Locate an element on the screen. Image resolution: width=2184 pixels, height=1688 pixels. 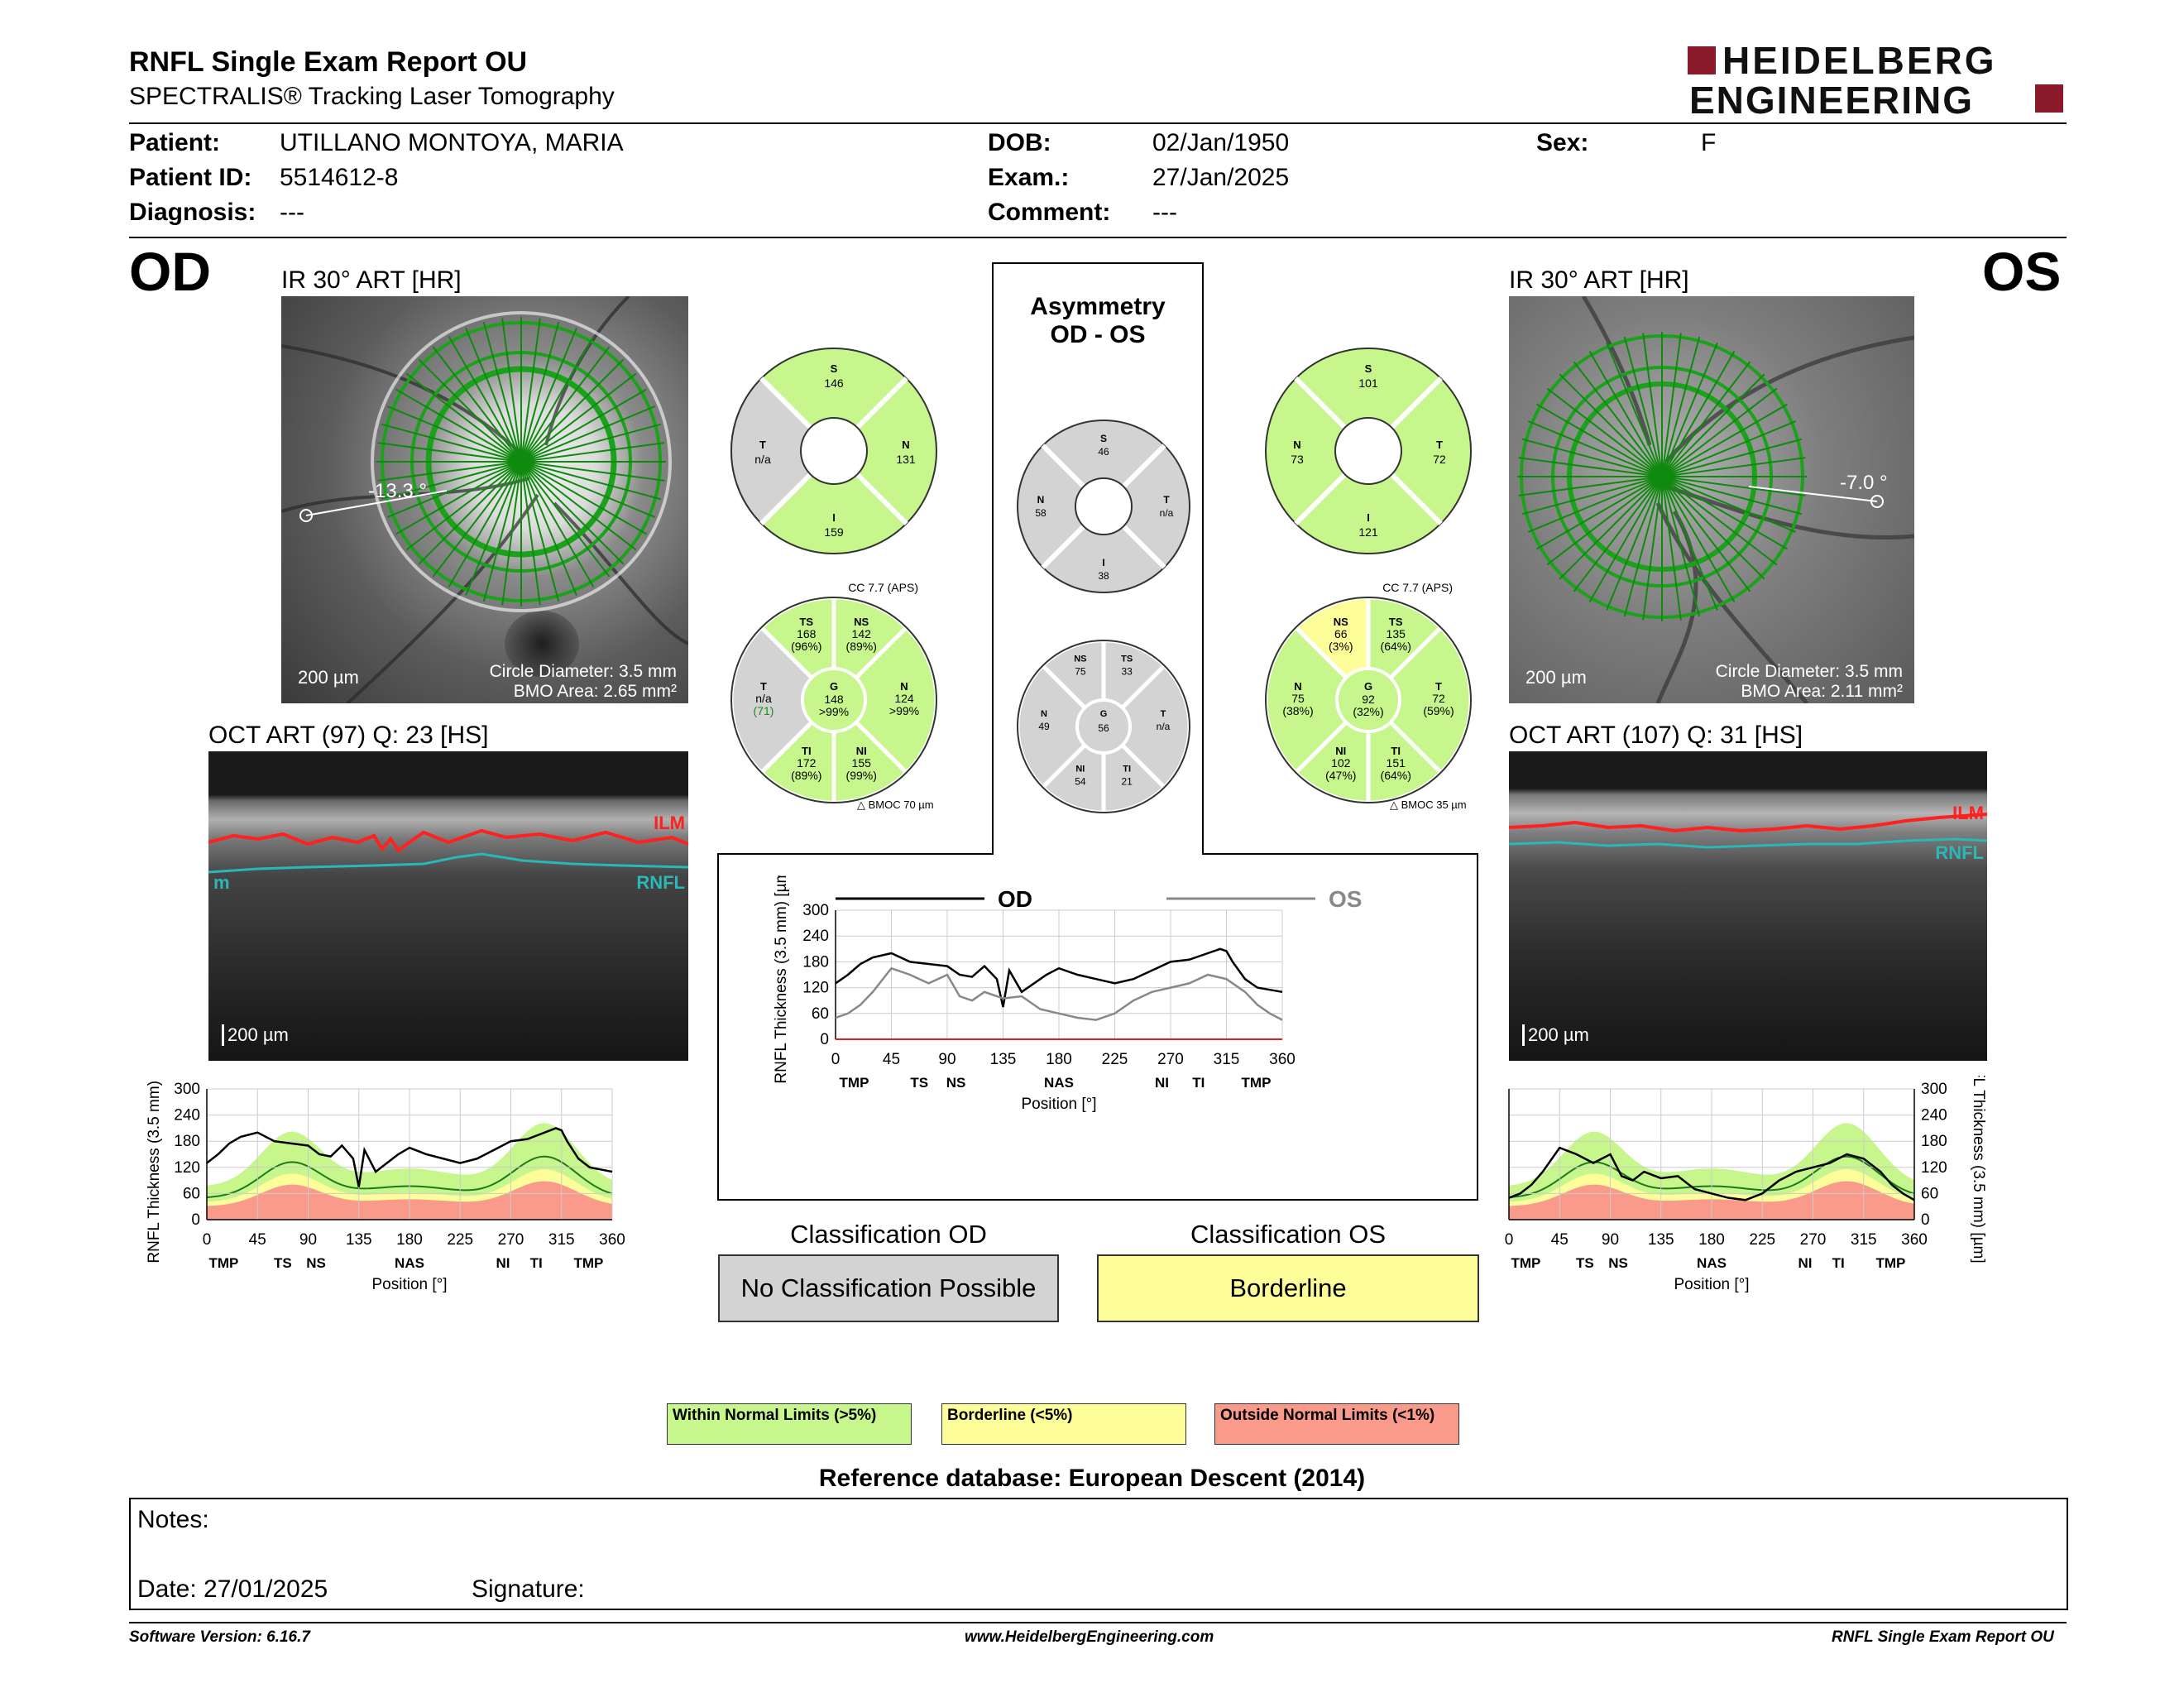
os-n-label: N is located at coordinates (1296, 445).